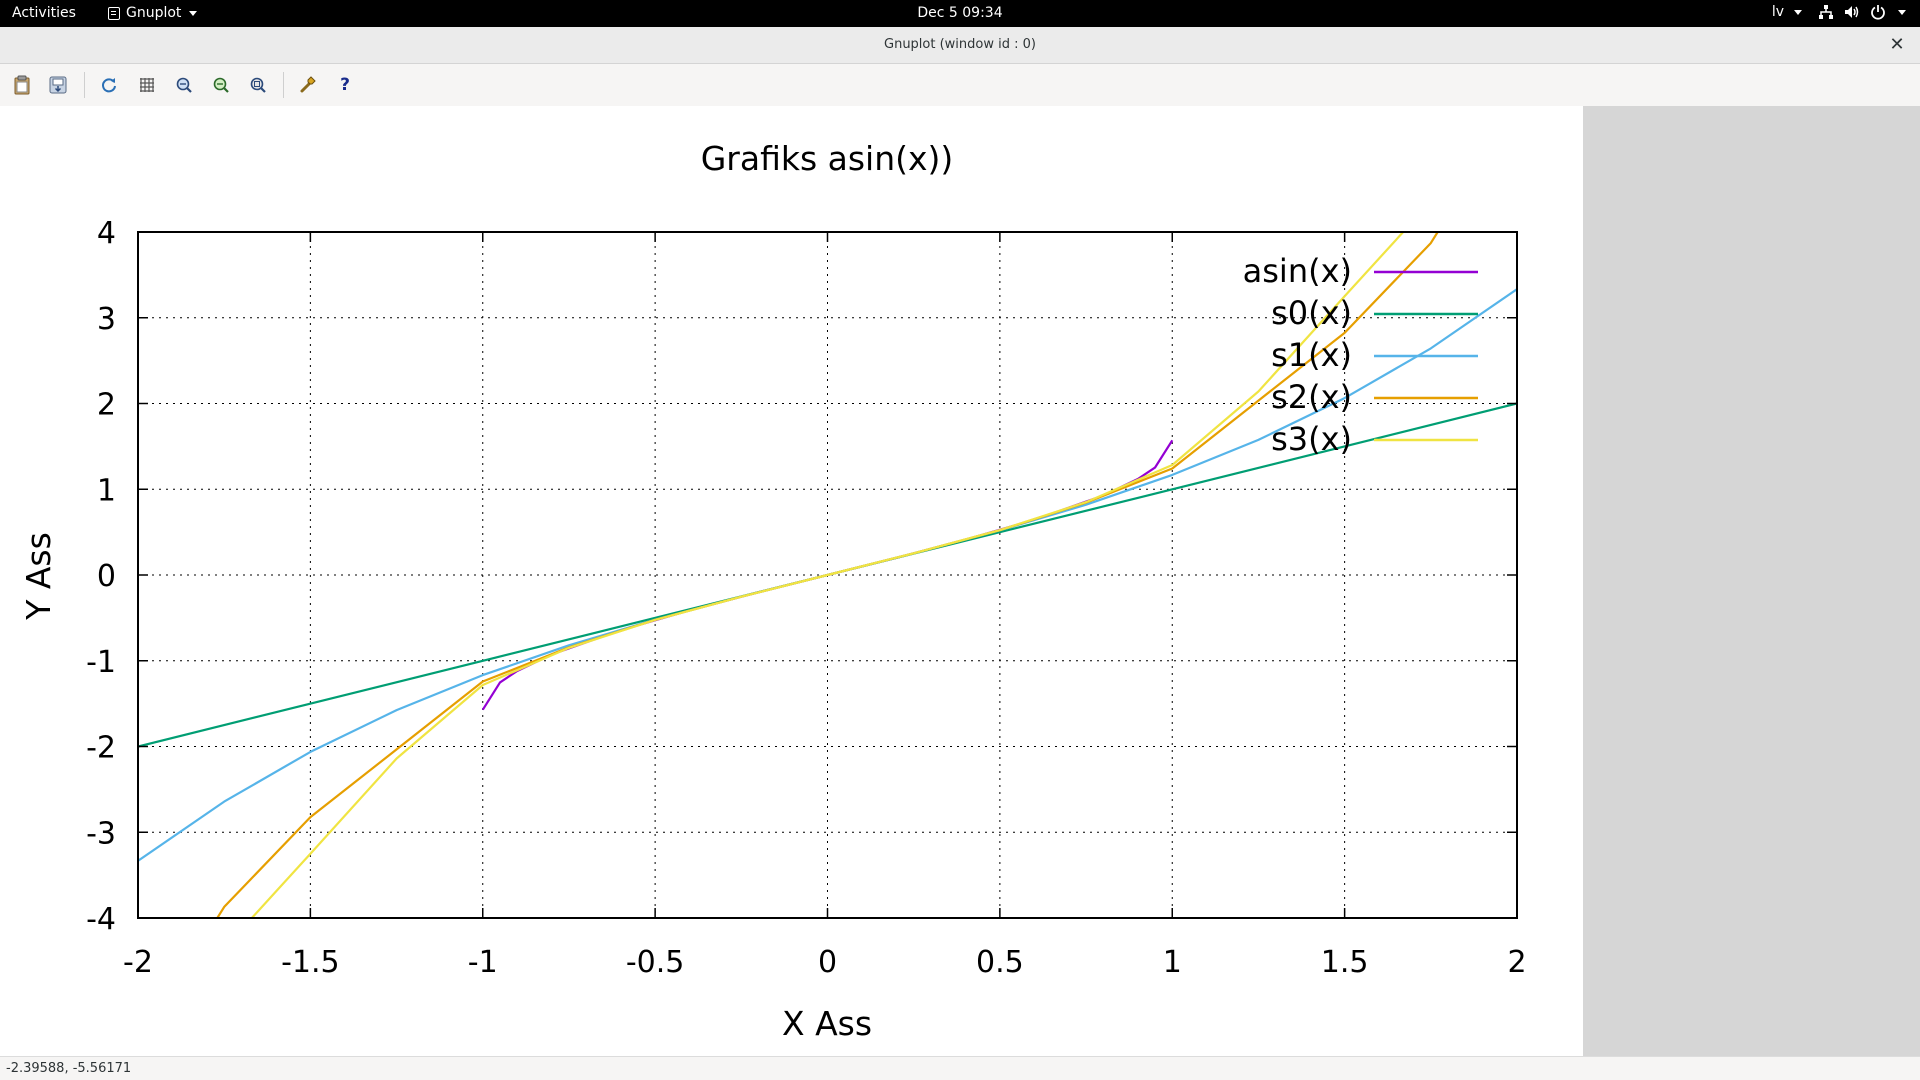  I want to click on chart-title: Grafiks asin(x)), so click(827, 158).